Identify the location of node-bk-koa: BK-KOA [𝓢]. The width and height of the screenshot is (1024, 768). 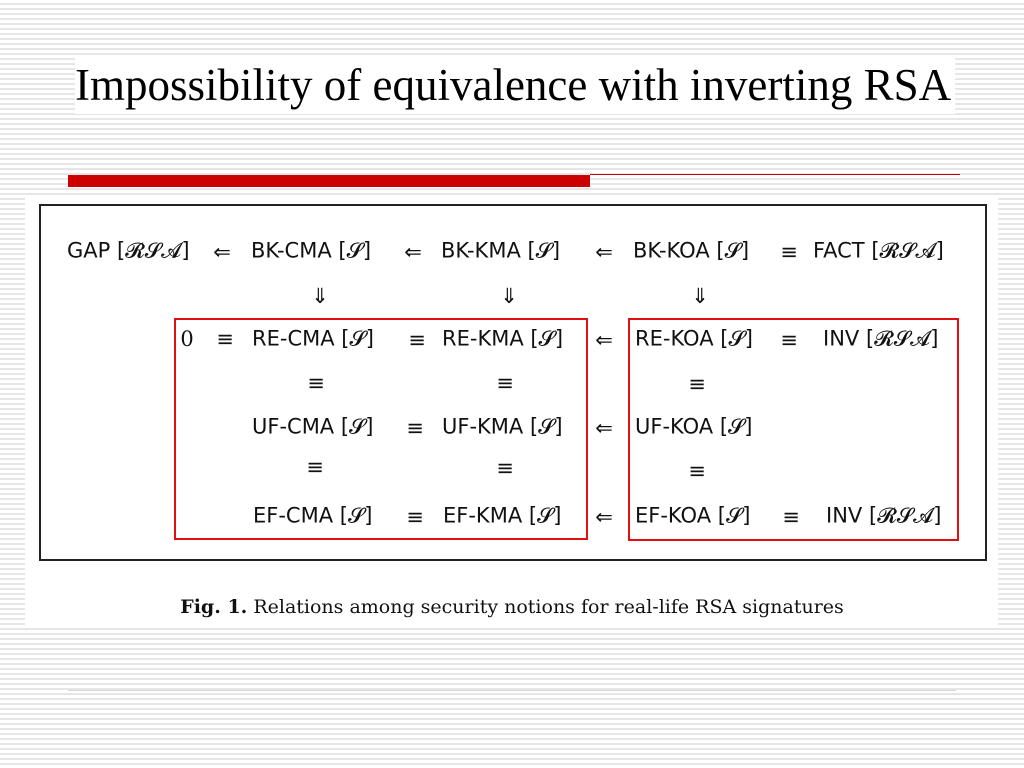
(691, 250).